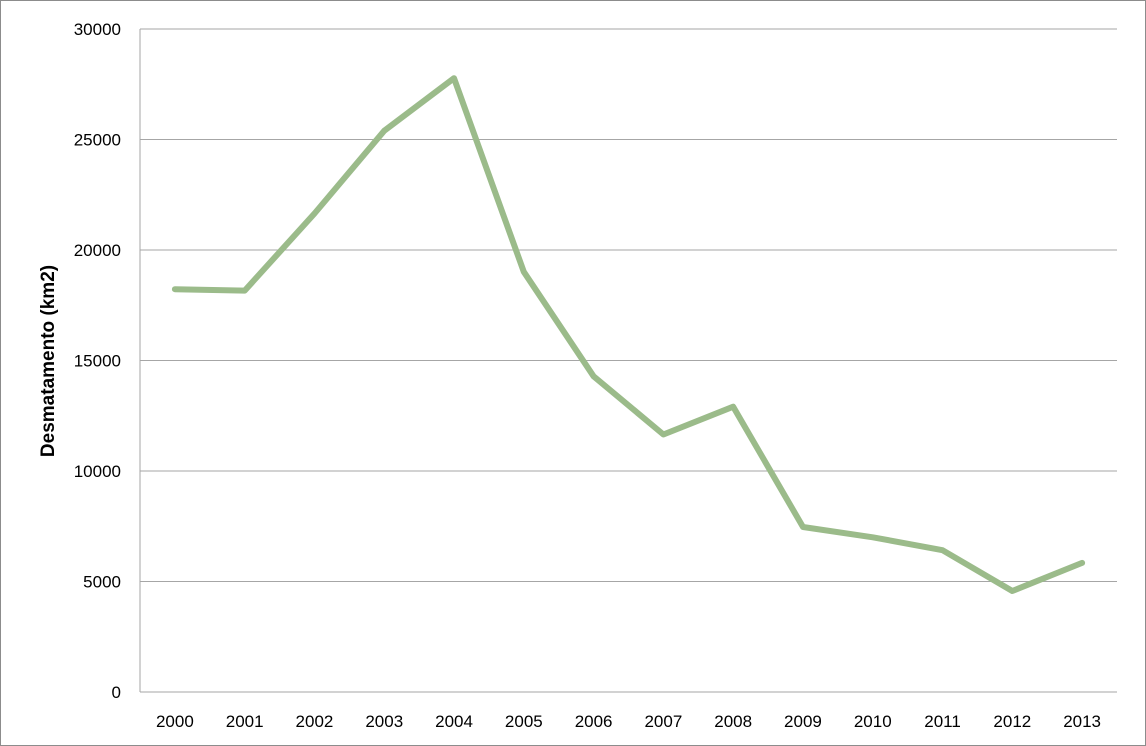 The image size is (1146, 746). What do you see at coordinates (384, 721) in the screenshot?
I see `x-tick-label: 2003` at bounding box center [384, 721].